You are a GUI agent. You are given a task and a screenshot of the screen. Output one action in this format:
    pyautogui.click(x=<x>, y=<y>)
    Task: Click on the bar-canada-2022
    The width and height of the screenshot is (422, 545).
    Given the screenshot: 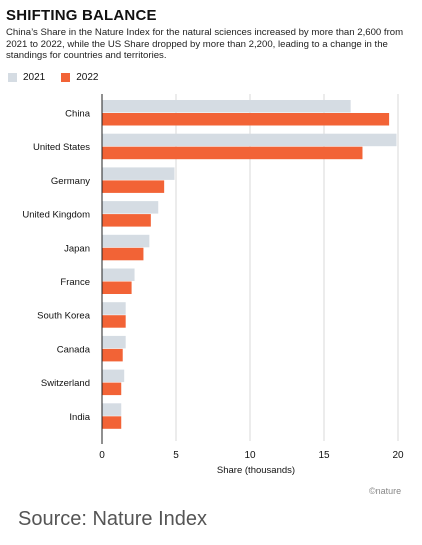 What is the action you would take?
    pyautogui.click(x=112, y=355)
    